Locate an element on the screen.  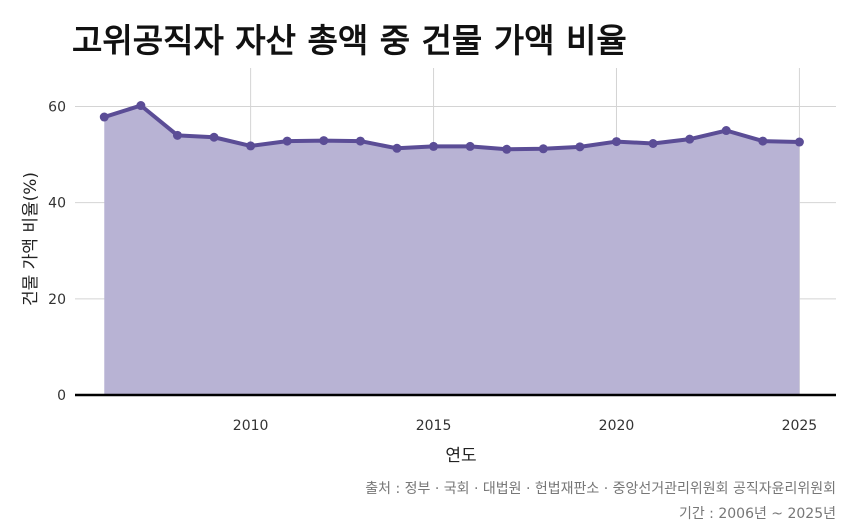
x-tick-label: 2010 is located at coordinates (251, 426).